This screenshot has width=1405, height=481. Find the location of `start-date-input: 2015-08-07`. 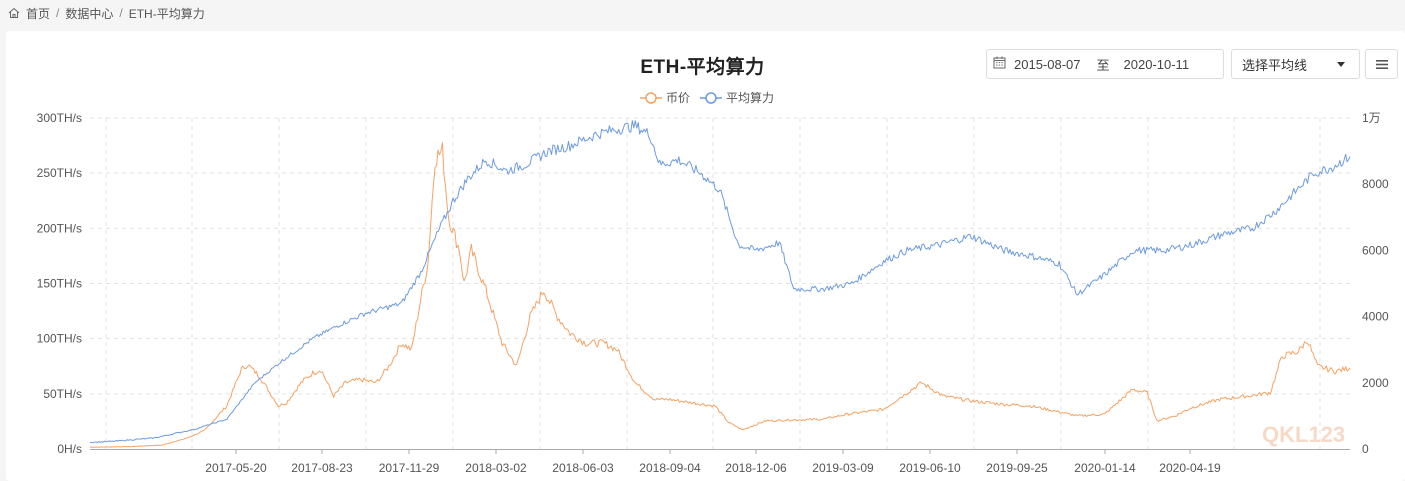

start-date-input: 2015-08-07 is located at coordinates (1047, 64).